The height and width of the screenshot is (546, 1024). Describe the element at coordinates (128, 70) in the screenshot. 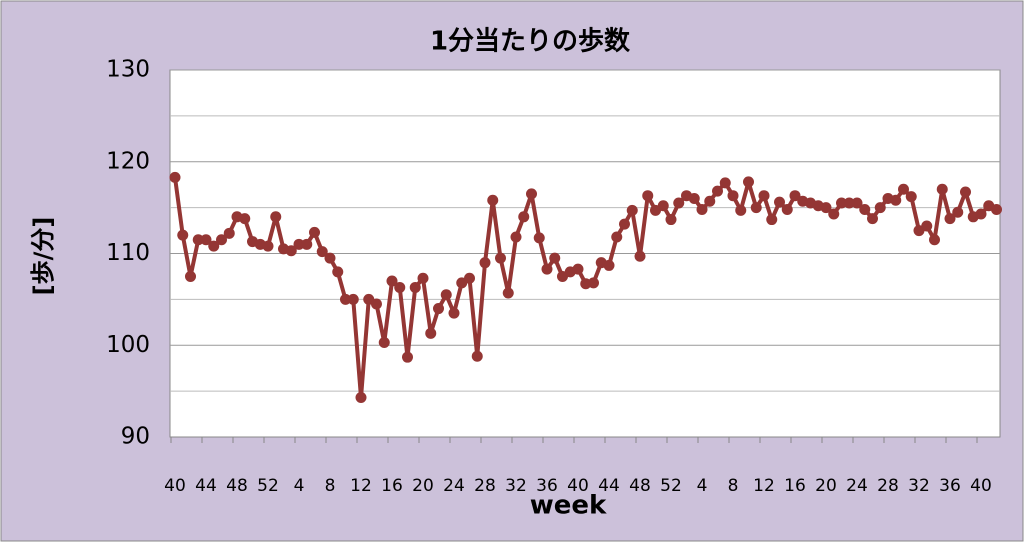

I see `y-tick-label: 130` at that location.